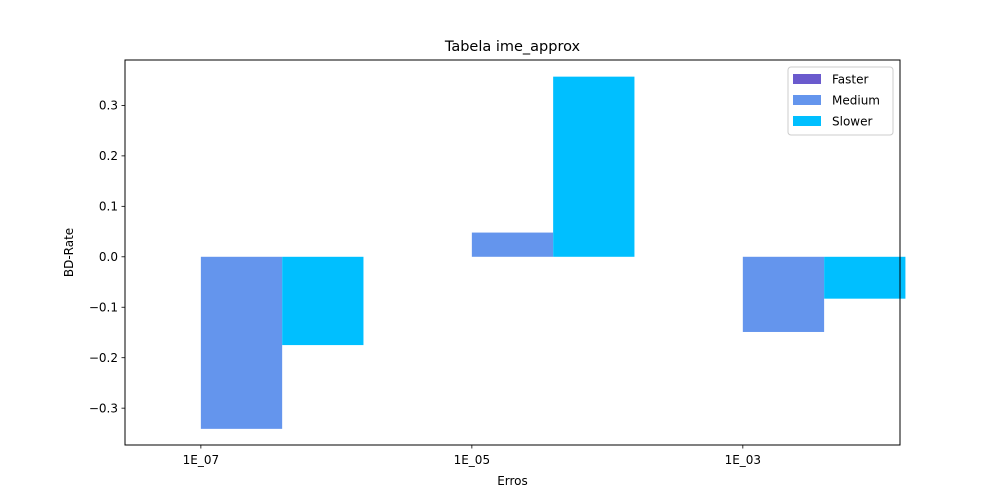 The height and width of the screenshot is (500, 1000). What do you see at coordinates (807, 121) in the screenshot?
I see `legend-swatch-slower` at bounding box center [807, 121].